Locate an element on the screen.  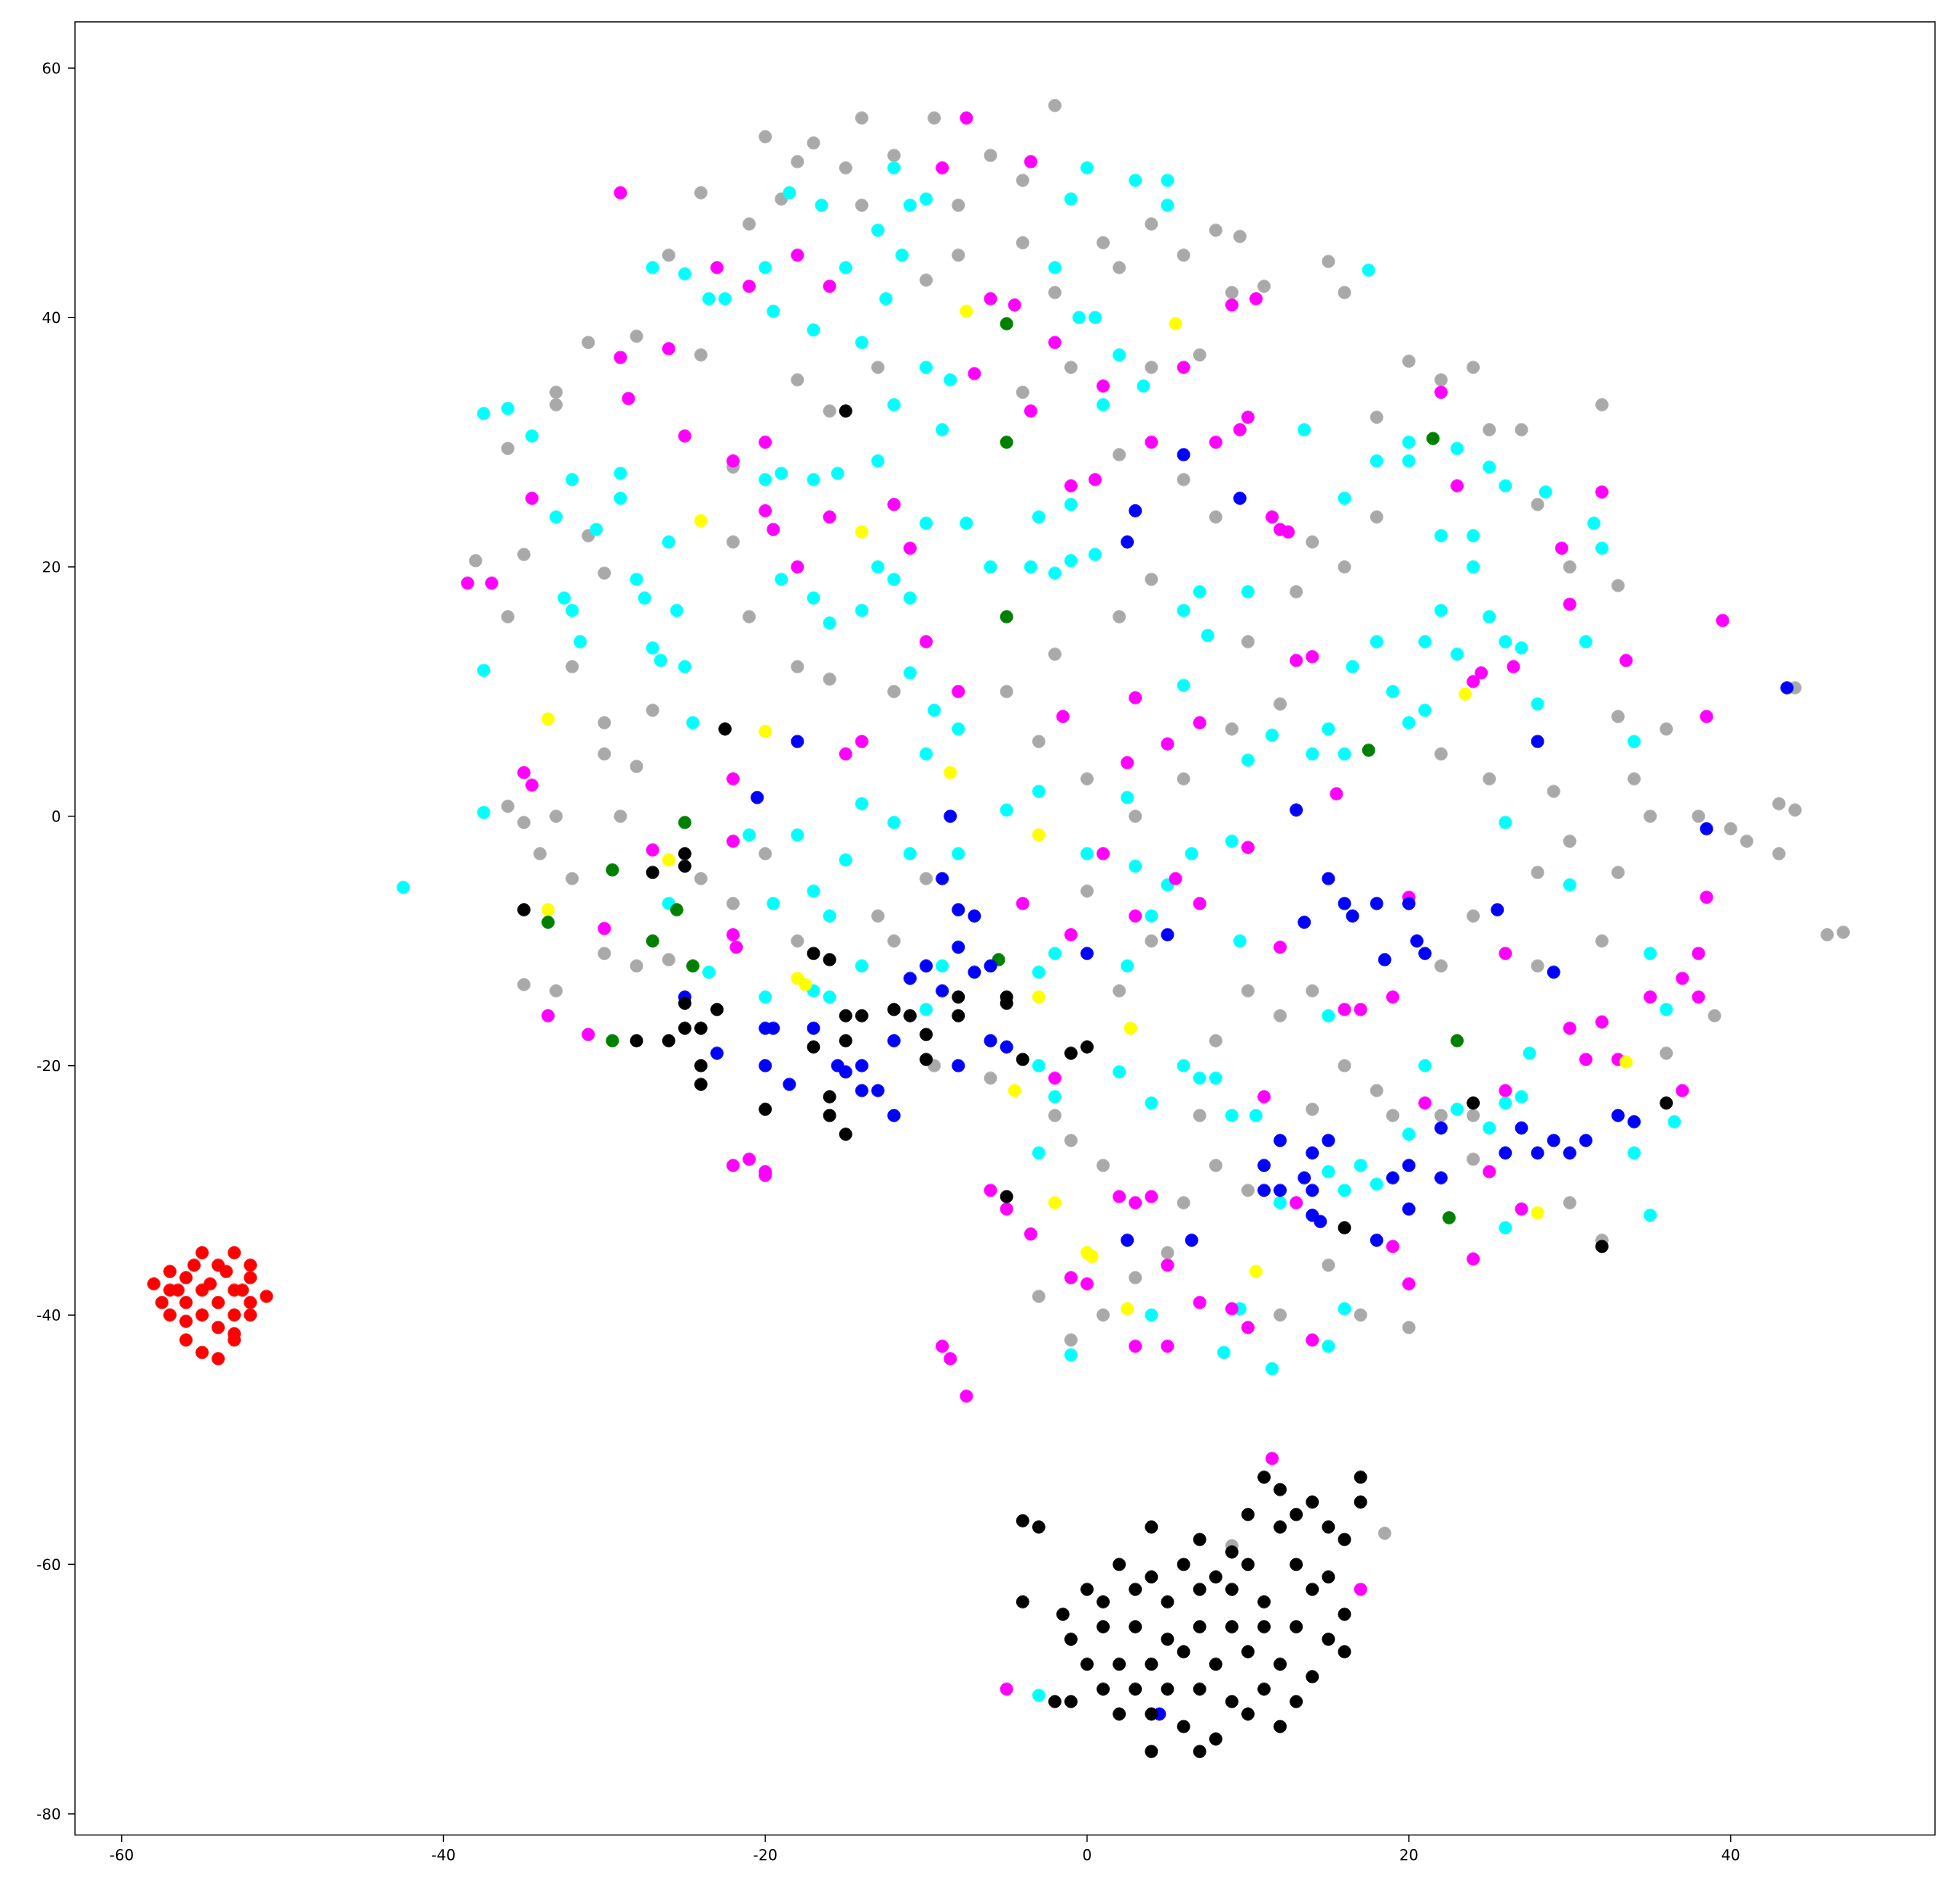
x-tick-label: -20 is located at coordinates (765, 1855).